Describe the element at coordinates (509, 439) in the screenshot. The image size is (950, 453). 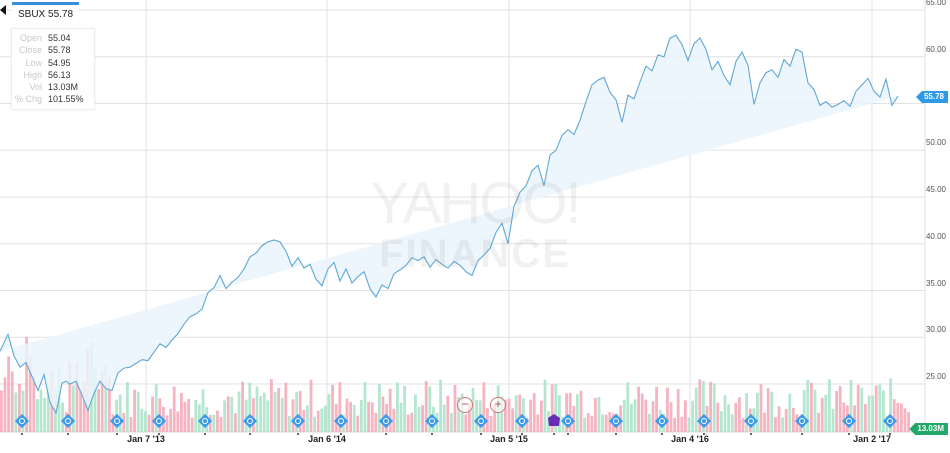
I see `x-tick-label: Jan 5 '15` at that location.